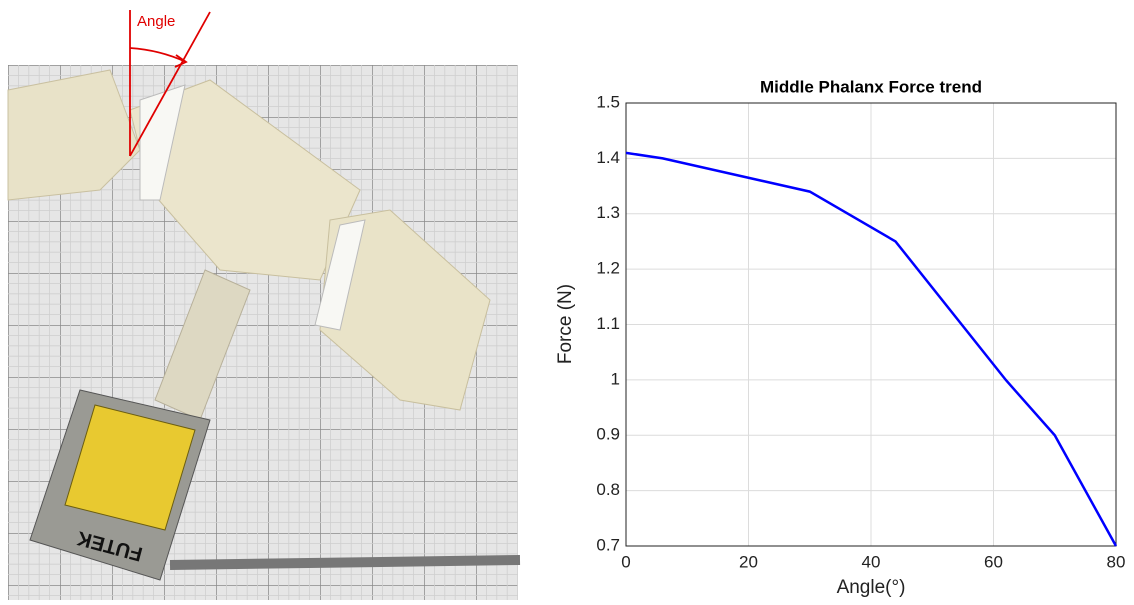 Image resolution: width=1134 pixels, height=605 pixels. Describe the element at coordinates (181, 61) in the screenshot. I see `arc-arrow` at that location.